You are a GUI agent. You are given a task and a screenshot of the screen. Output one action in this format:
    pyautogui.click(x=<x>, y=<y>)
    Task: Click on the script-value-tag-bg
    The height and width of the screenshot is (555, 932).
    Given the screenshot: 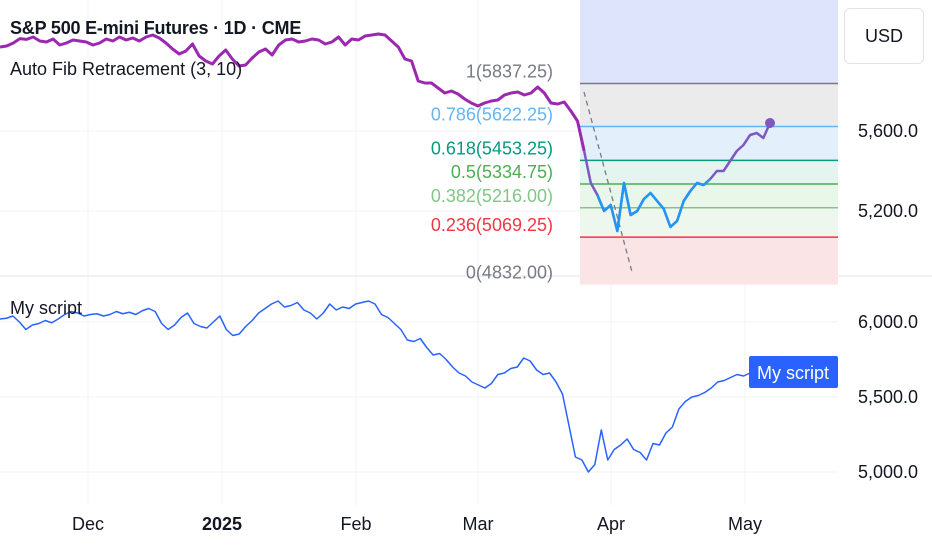 What is the action you would take?
    pyautogui.click(x=793, y=372)
    